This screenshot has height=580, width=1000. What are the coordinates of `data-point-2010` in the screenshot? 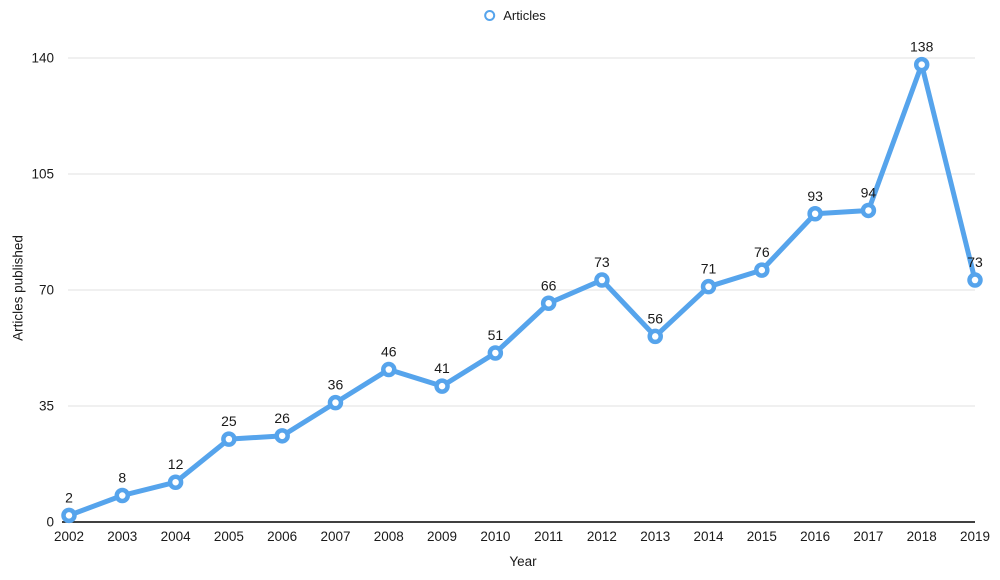 It's located at (495, 353).